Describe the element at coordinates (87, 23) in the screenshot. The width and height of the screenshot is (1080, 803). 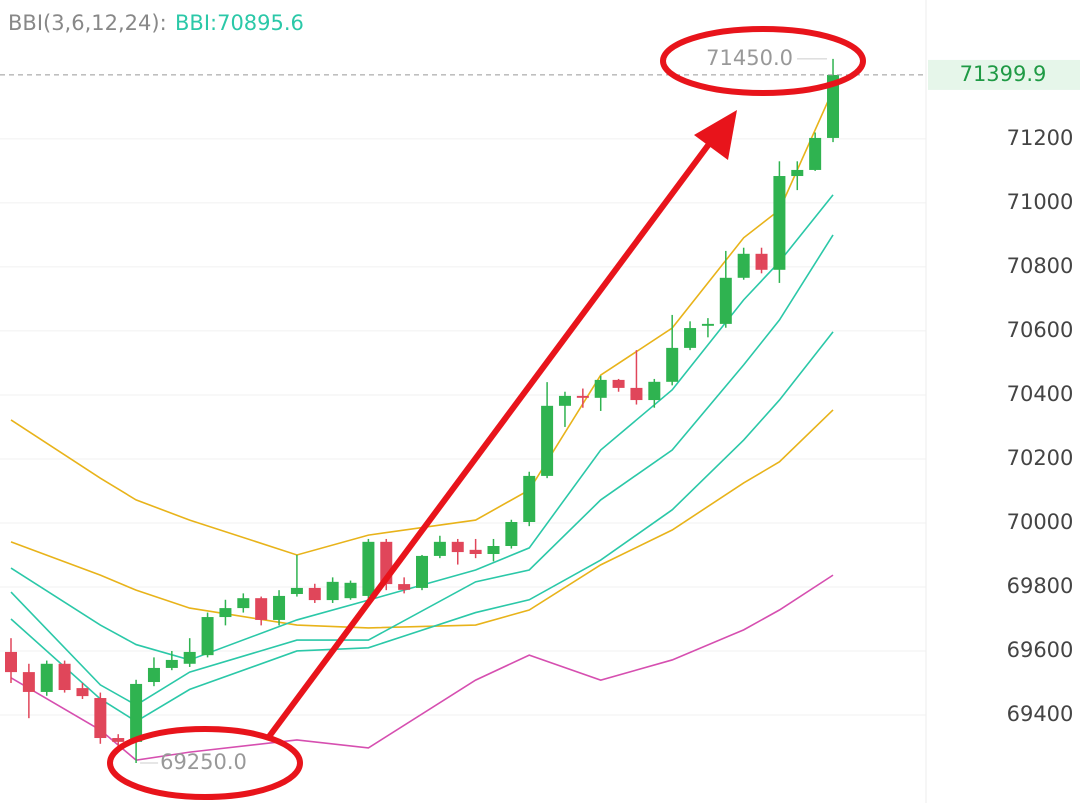
I see `indicator-label: BBI(3,6,12,24):` at that location.